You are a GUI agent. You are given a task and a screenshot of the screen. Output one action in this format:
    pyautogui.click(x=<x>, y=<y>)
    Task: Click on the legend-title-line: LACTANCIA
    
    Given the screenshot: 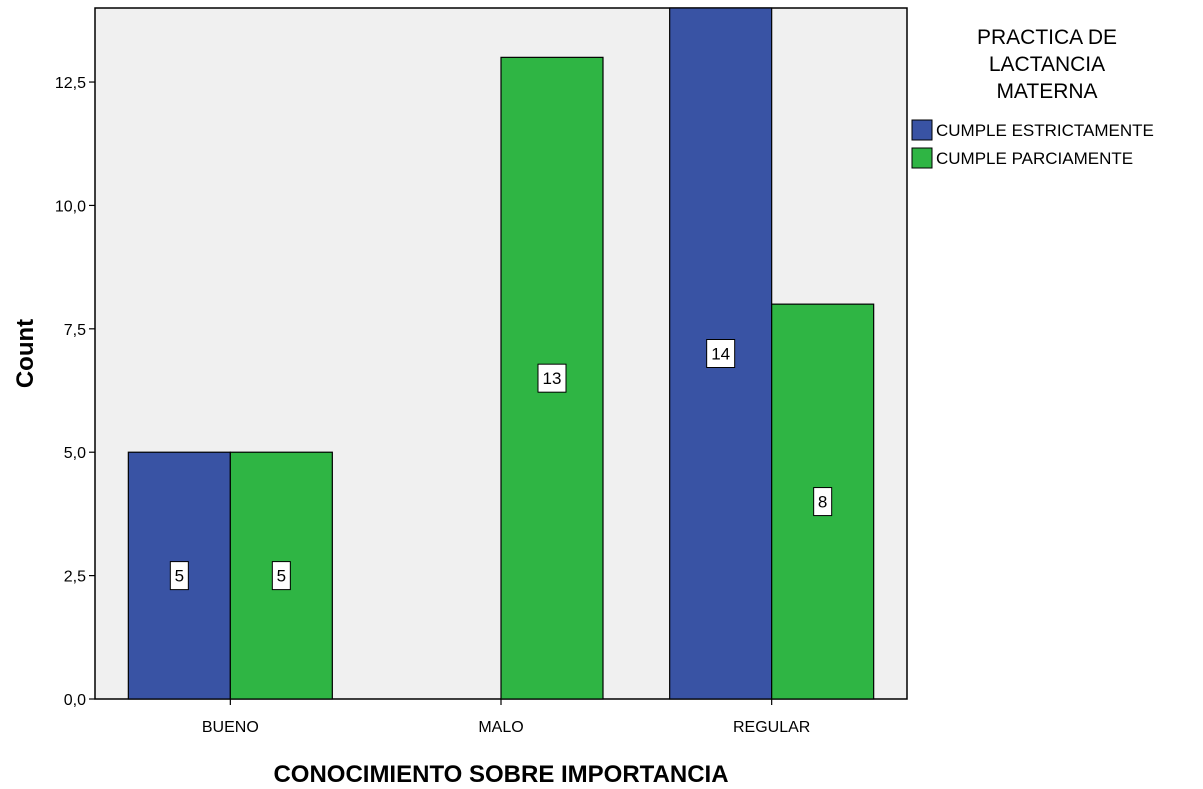 What is the action you would take?
    pyautogui.click(x=1047, y=64)
    